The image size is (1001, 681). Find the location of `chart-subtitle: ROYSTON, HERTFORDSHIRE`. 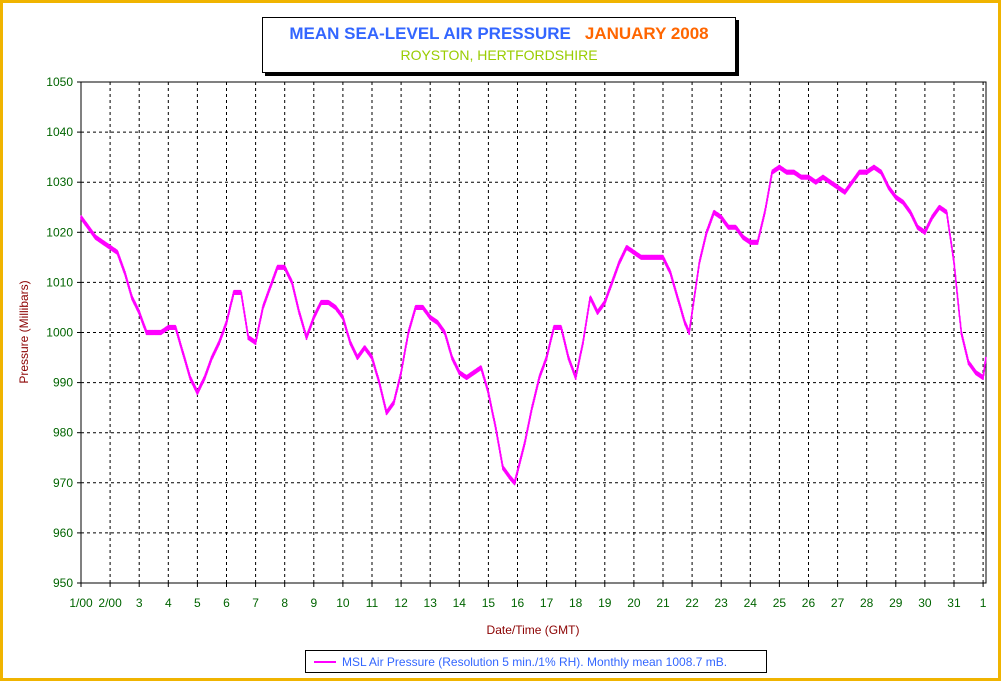

chart-subtitle: ROYSTON, HERTFORDSHIRE is located at coordinates (499, 55).